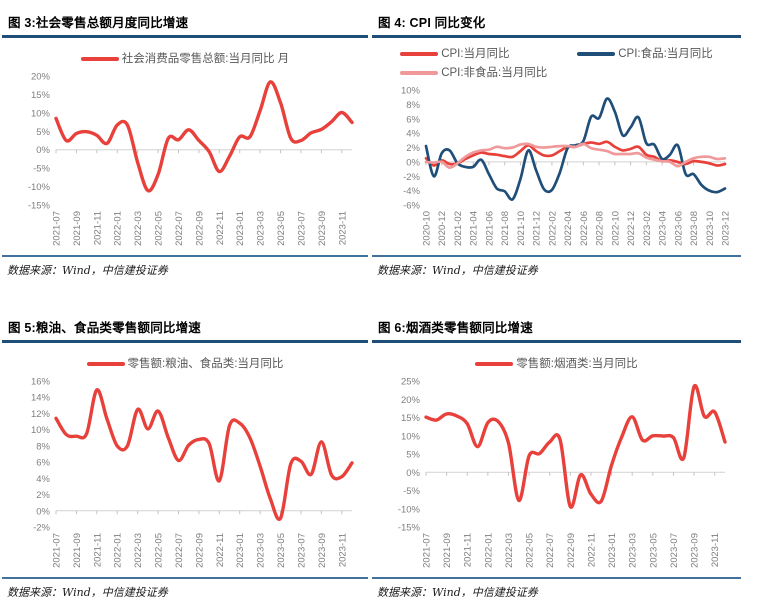 This screenshot has width=771, height=606. I want to click on x-axis-label: 2022-08, so click(600, 228).